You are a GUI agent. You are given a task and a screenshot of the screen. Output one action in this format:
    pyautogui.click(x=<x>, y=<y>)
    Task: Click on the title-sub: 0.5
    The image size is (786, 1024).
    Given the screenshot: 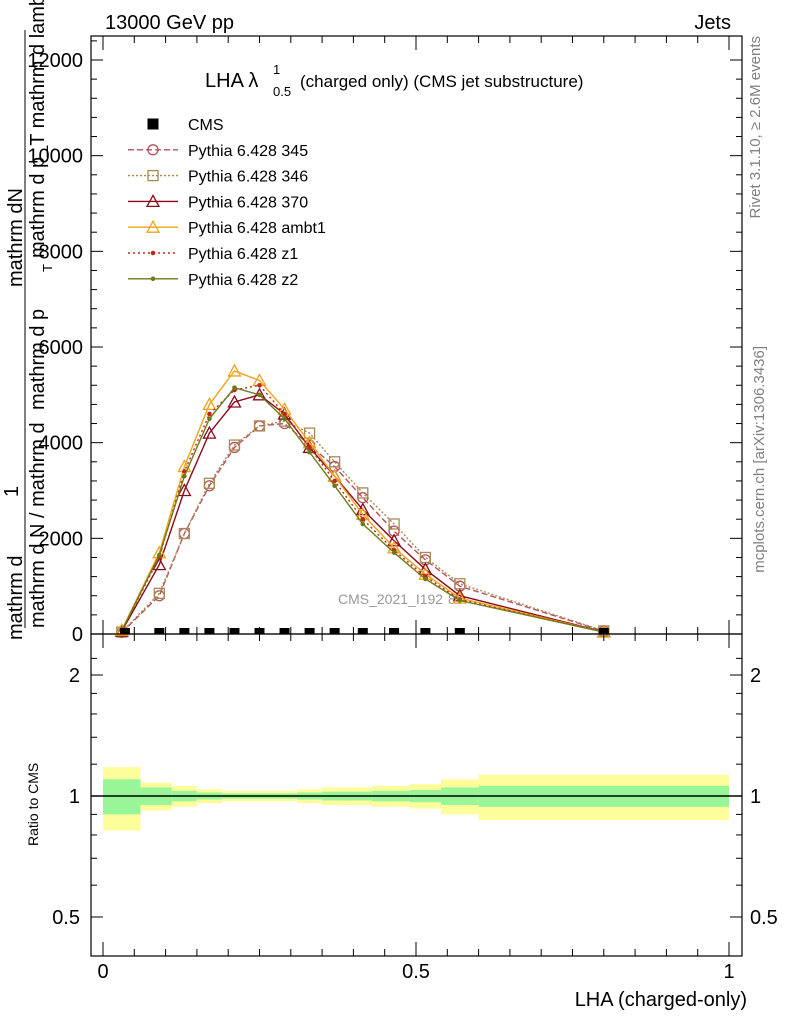 What is the action you would take?
    pyautogui.click(x=282, y=91)
    